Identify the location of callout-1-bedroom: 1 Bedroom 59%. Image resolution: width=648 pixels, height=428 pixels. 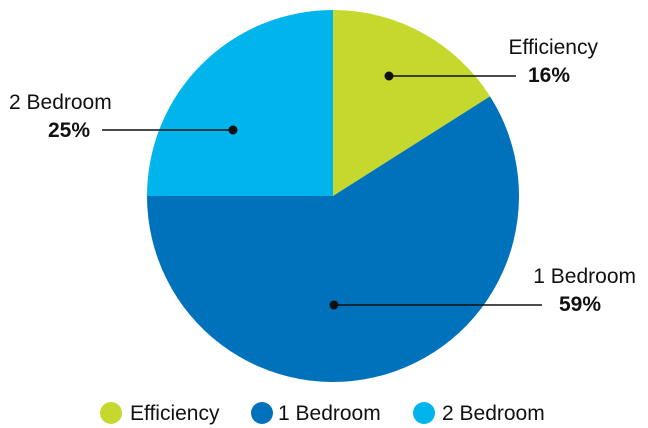
(482, 290).